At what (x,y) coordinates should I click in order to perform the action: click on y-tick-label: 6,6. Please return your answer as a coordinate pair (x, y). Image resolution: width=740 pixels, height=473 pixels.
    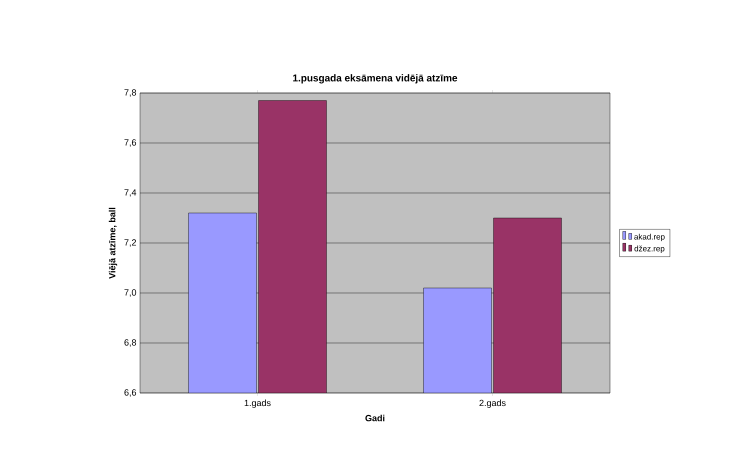
    Looking at the image, I should click on (130, 393).